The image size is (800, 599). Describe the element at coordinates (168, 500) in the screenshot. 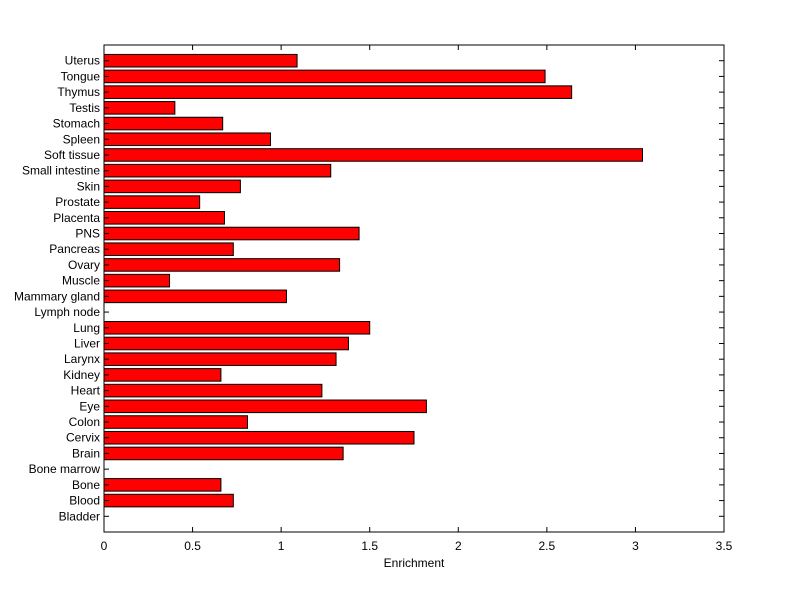

I see `bar-blood` at that location.